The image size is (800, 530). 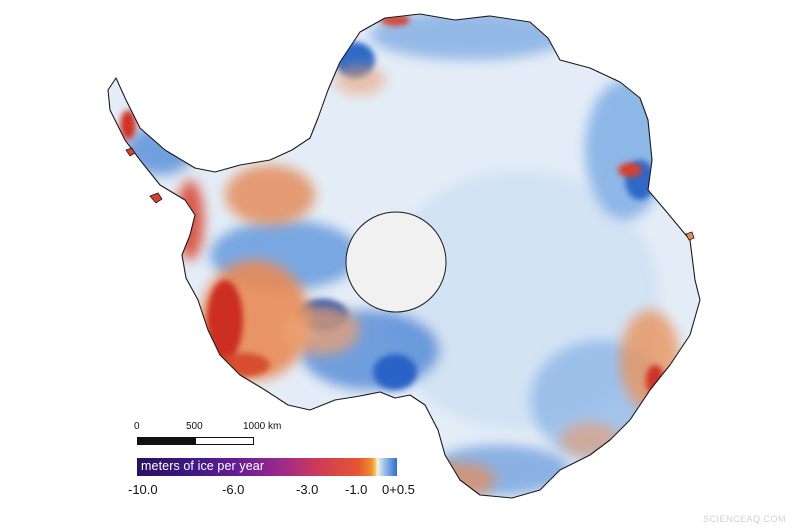 I want to click on legend-tick: -6.0, so click(x=233, y=489).